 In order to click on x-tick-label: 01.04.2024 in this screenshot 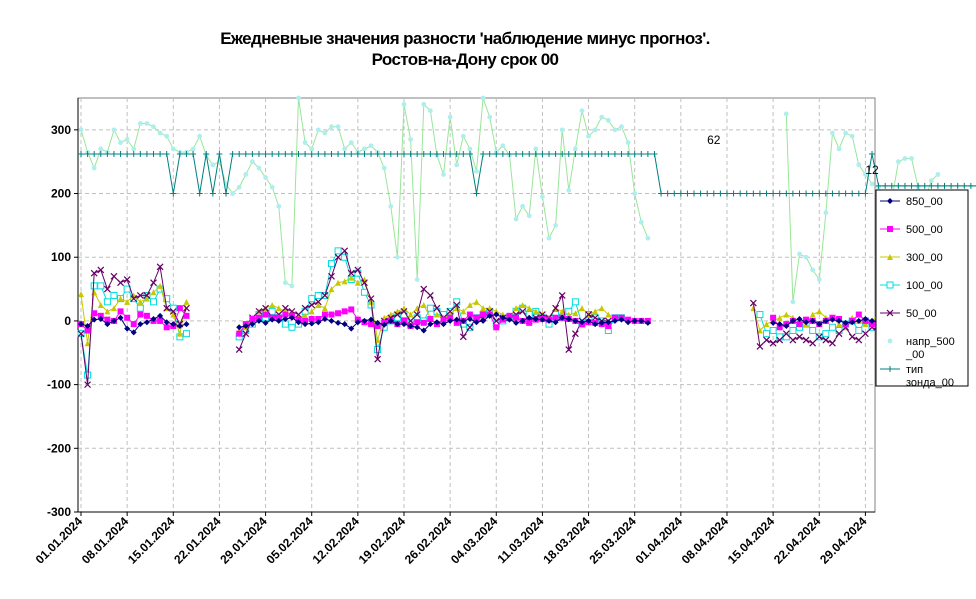, I will do `click(659, 540)`.